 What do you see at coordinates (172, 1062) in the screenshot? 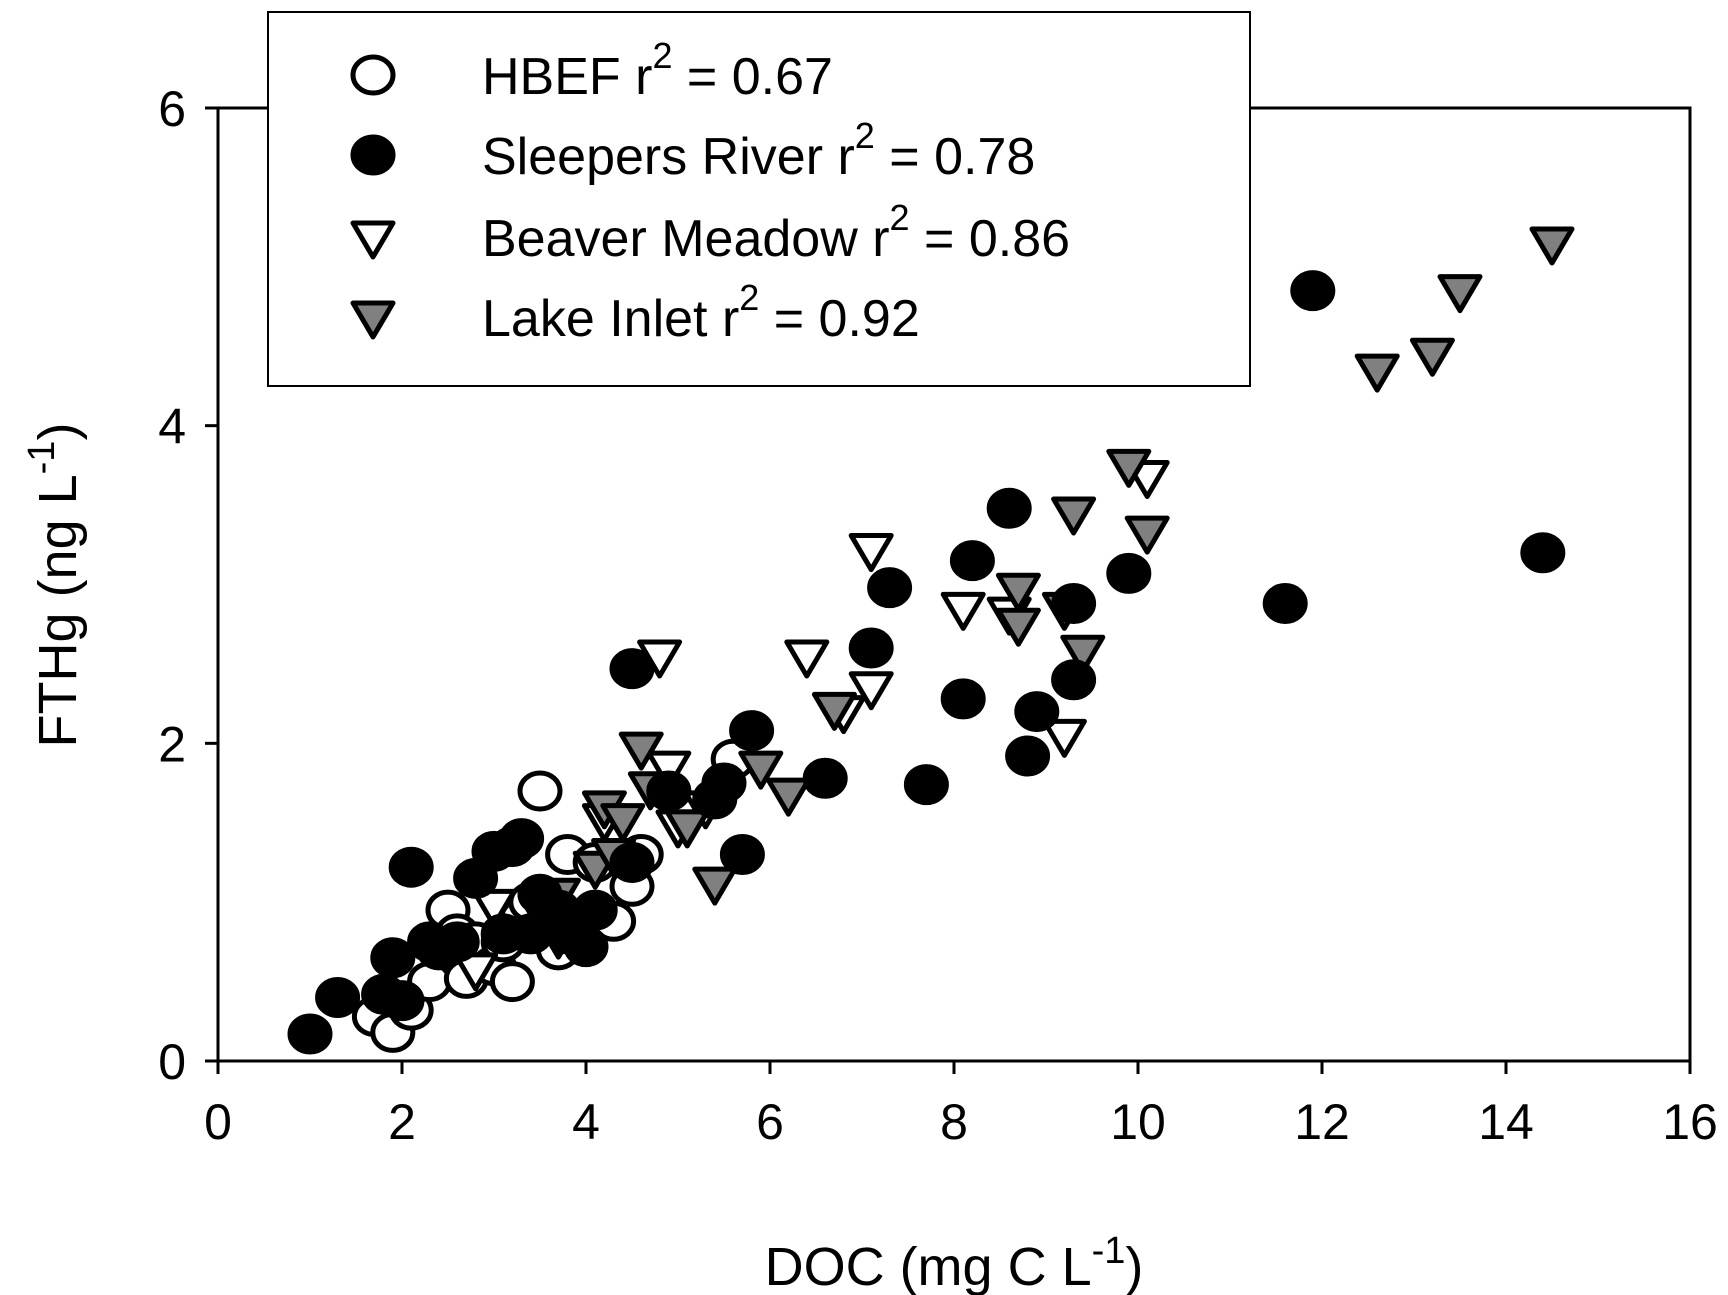
I see `y-tick-label: 0` at bounding box center [172, 1062].